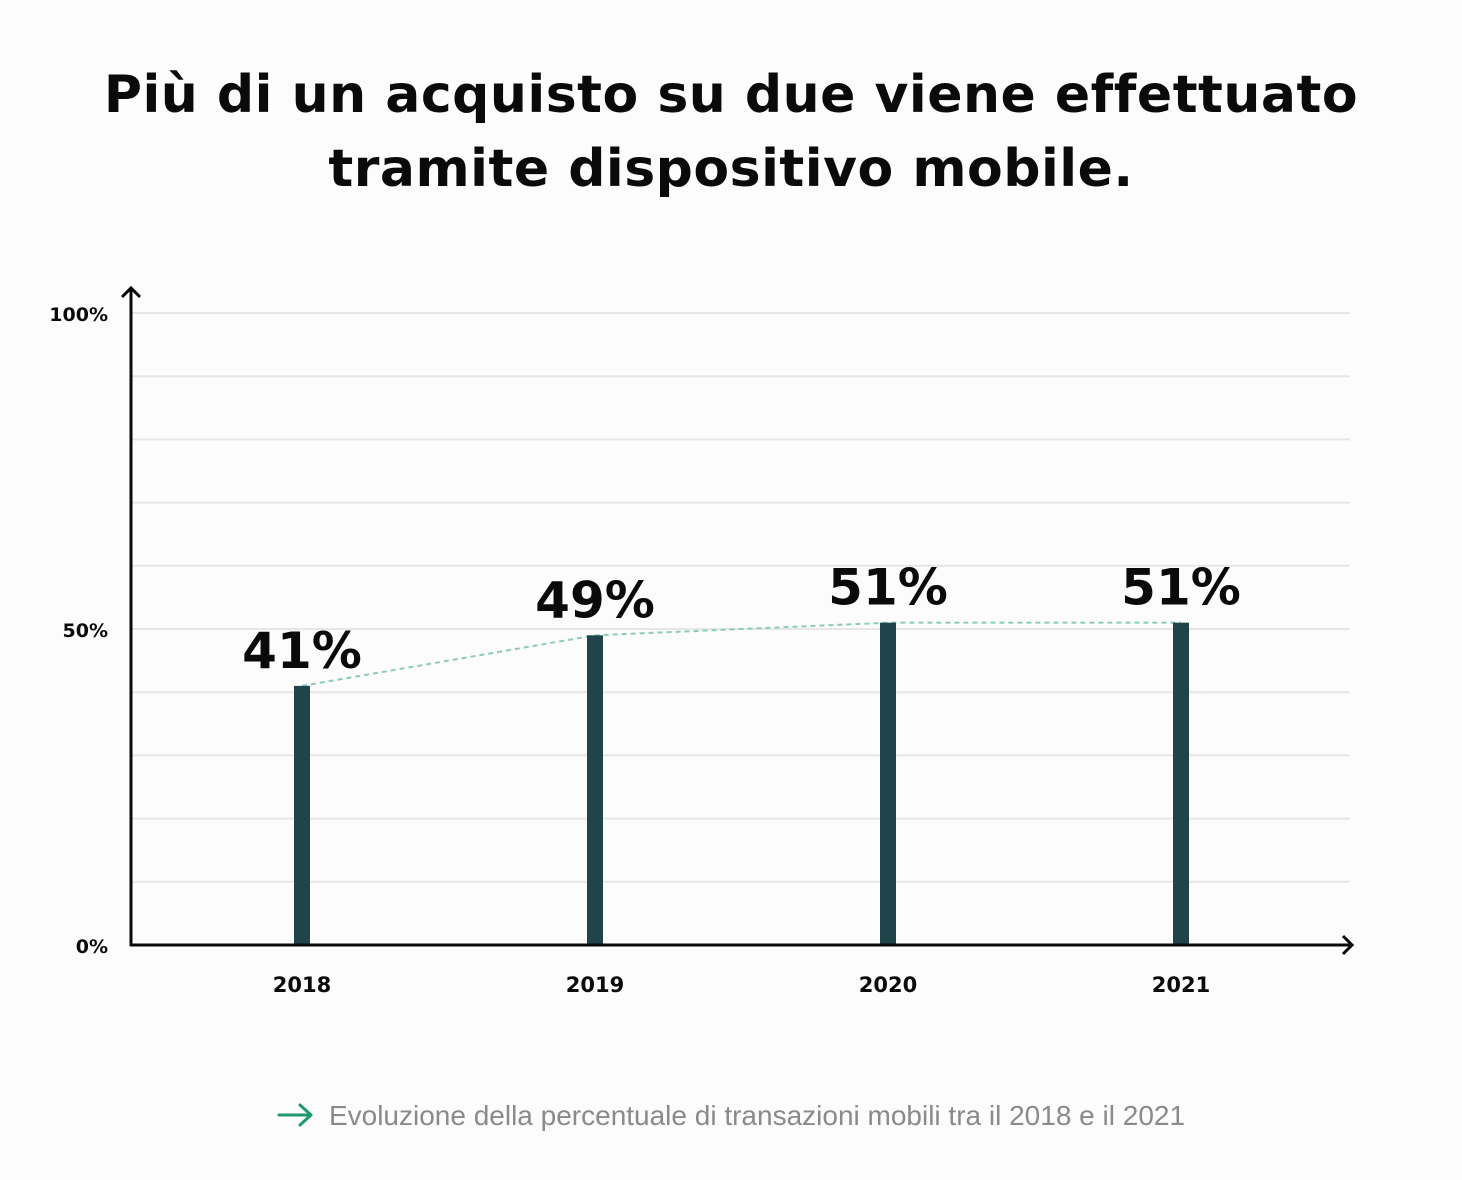  What do you see at coordinates (1181, 783) in the screenshot?
I see `bar-2021` at bounding box center [1181, 783].